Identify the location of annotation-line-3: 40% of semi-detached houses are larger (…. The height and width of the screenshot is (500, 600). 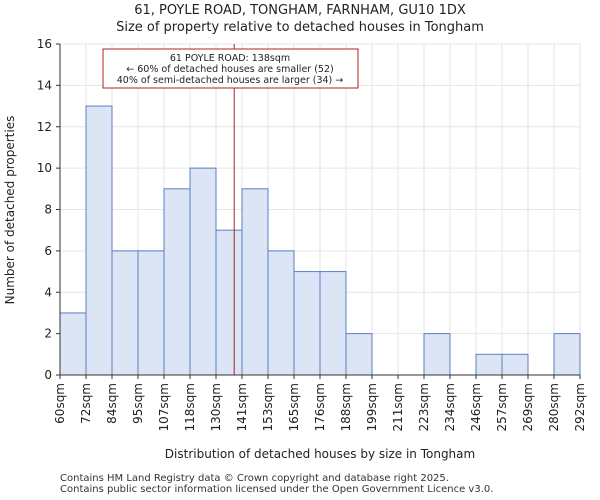
(230, 80).